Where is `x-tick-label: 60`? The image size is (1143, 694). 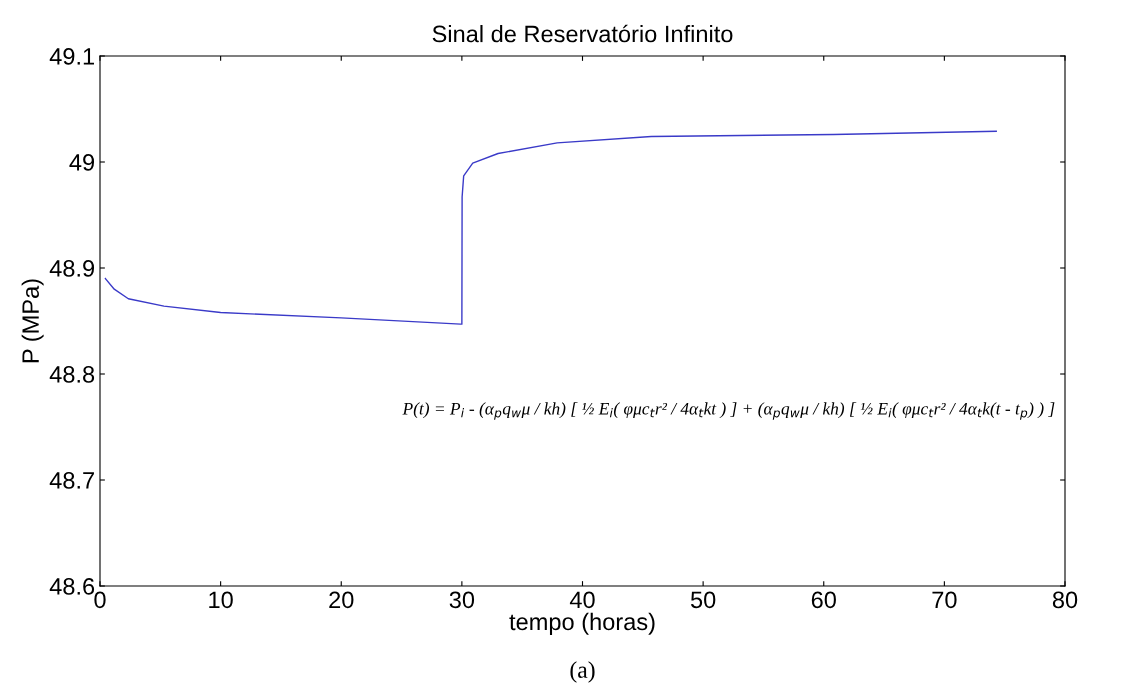
x-tick-label: 60 is located at coordinates (823, 600).